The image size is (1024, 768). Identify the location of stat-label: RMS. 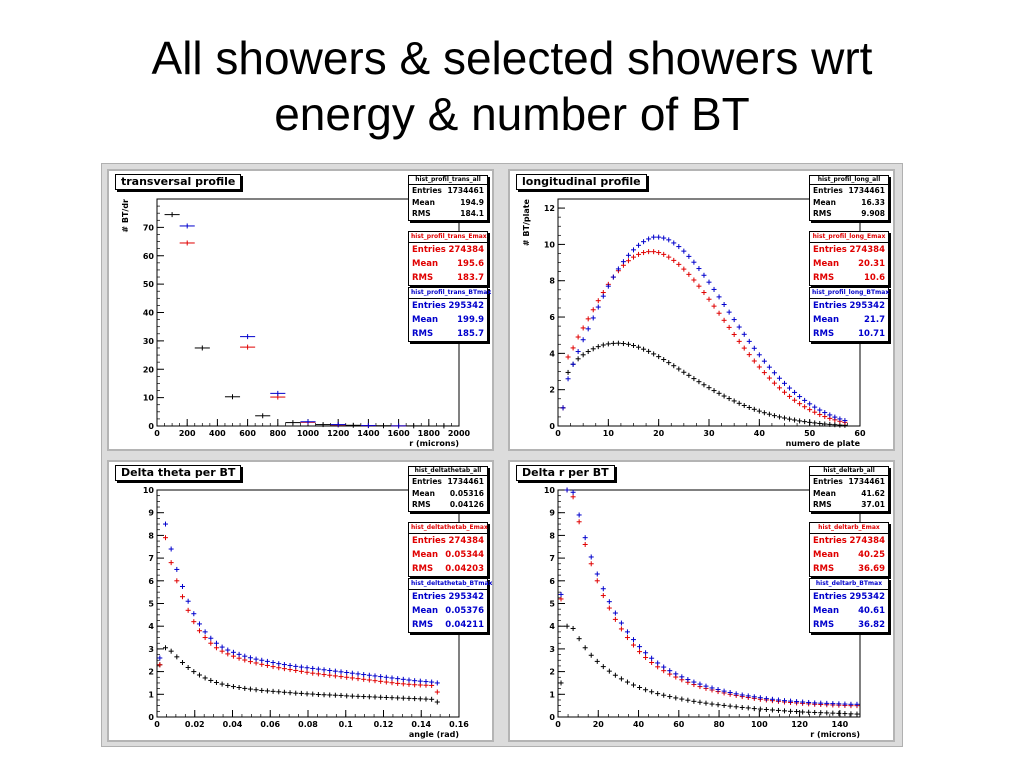
(423, 334).